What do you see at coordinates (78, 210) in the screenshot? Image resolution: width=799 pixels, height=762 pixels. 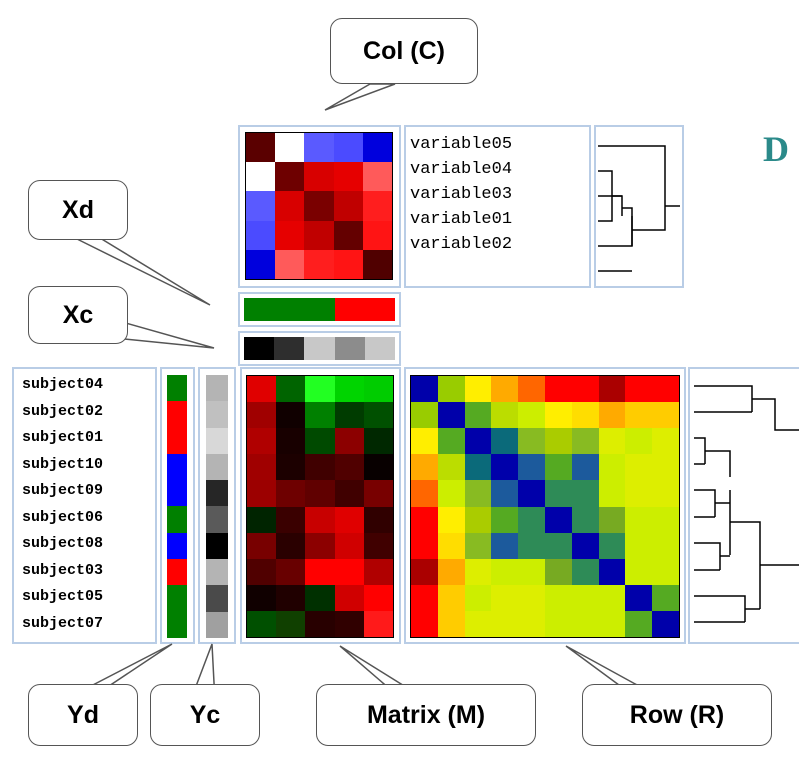 I see `xd-callout: Xd` at bounding box center [78, 210].